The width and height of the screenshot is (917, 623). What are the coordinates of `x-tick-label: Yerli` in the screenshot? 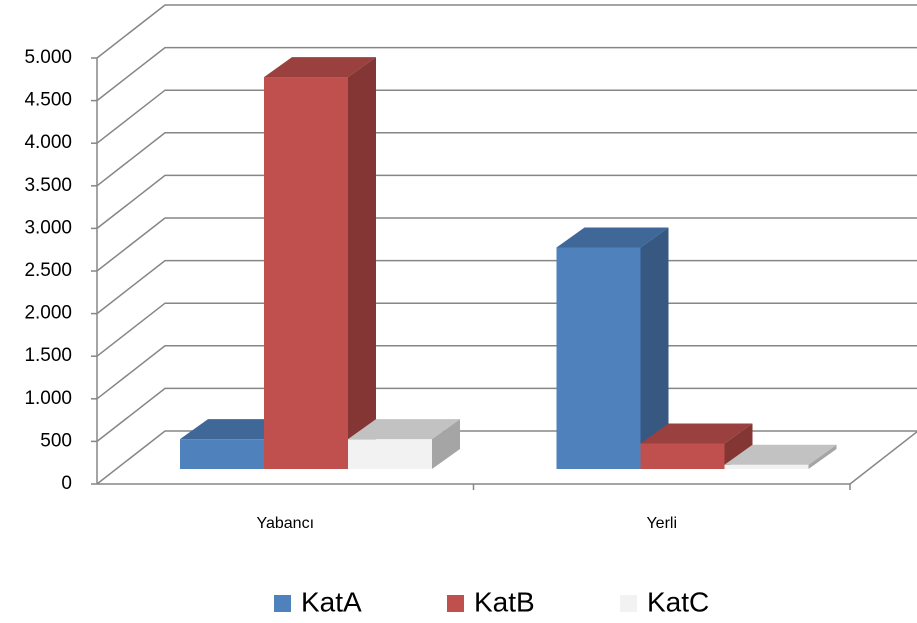 It's located at (661, 523).